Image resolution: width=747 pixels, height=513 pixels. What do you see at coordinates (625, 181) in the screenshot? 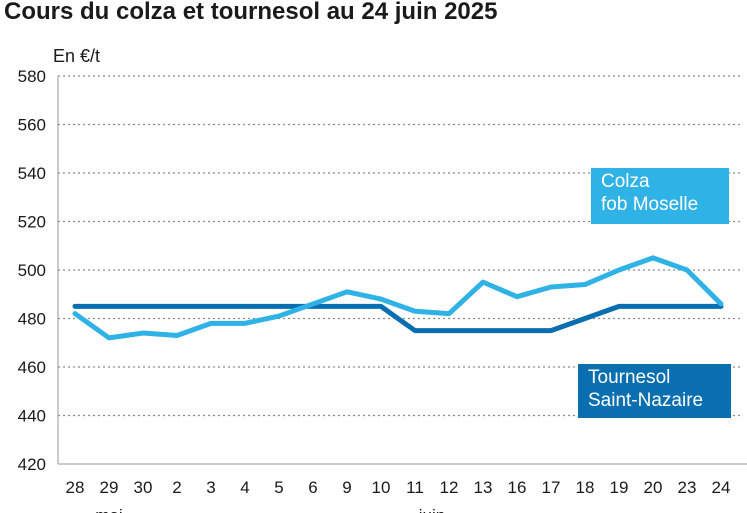
I see `legend-colza-line1: Colza` at bounding box center [625, 181].